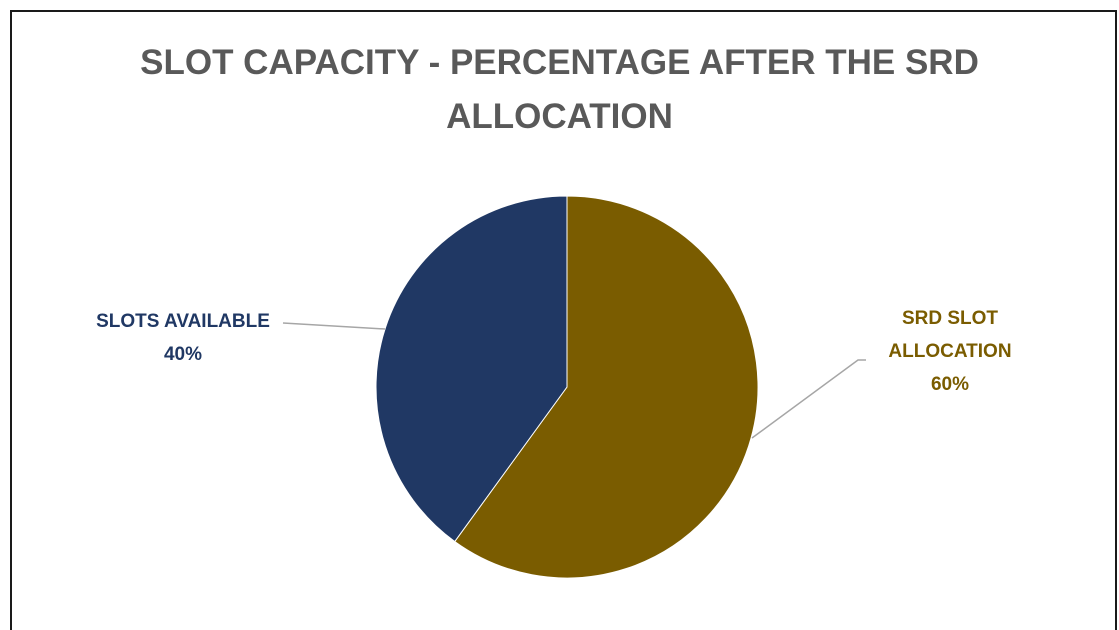 Image resolution: width=1119 pixels, height=630 pixels. I want to click on leader-line-srd-slot-allocation, so click(808, 399).